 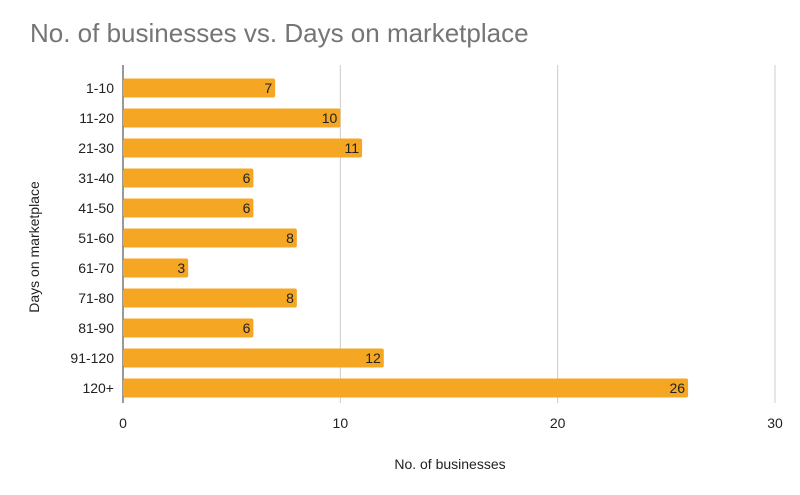 What do you see at coordinates (341, 423) in the screenshot?
I see `x-tick-label: 10` at bounding box center [341, 423].